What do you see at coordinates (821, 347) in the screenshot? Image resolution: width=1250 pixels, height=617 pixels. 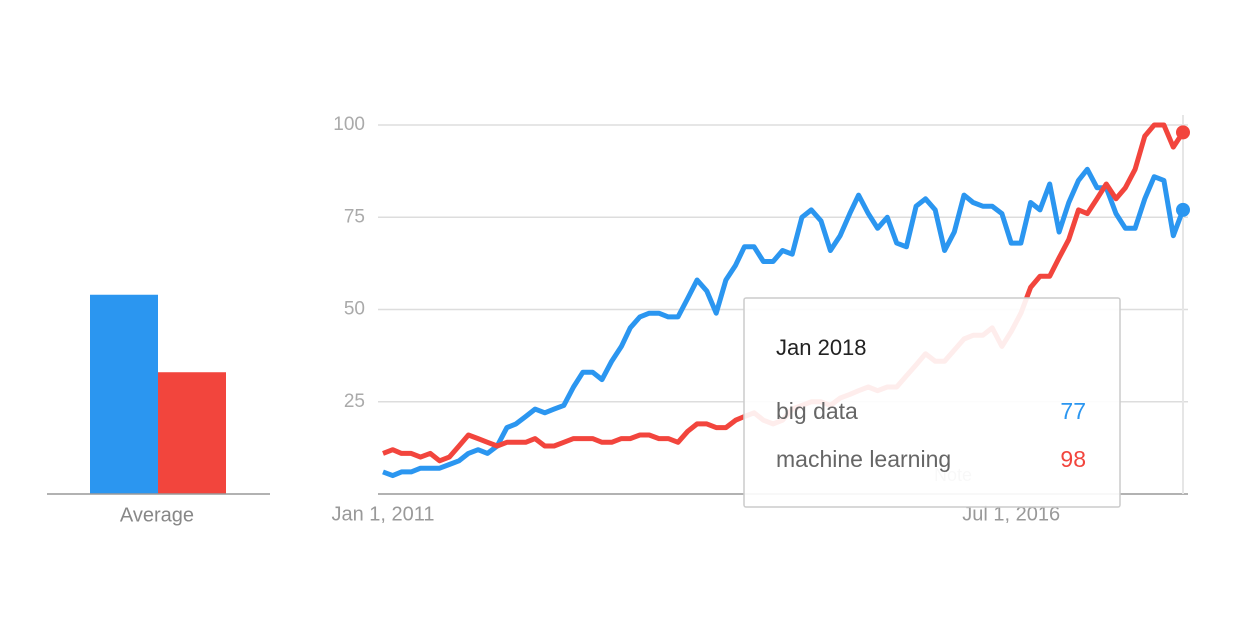 I see `tooltip-title: Jan 2018` at bounding box center [821, 347].